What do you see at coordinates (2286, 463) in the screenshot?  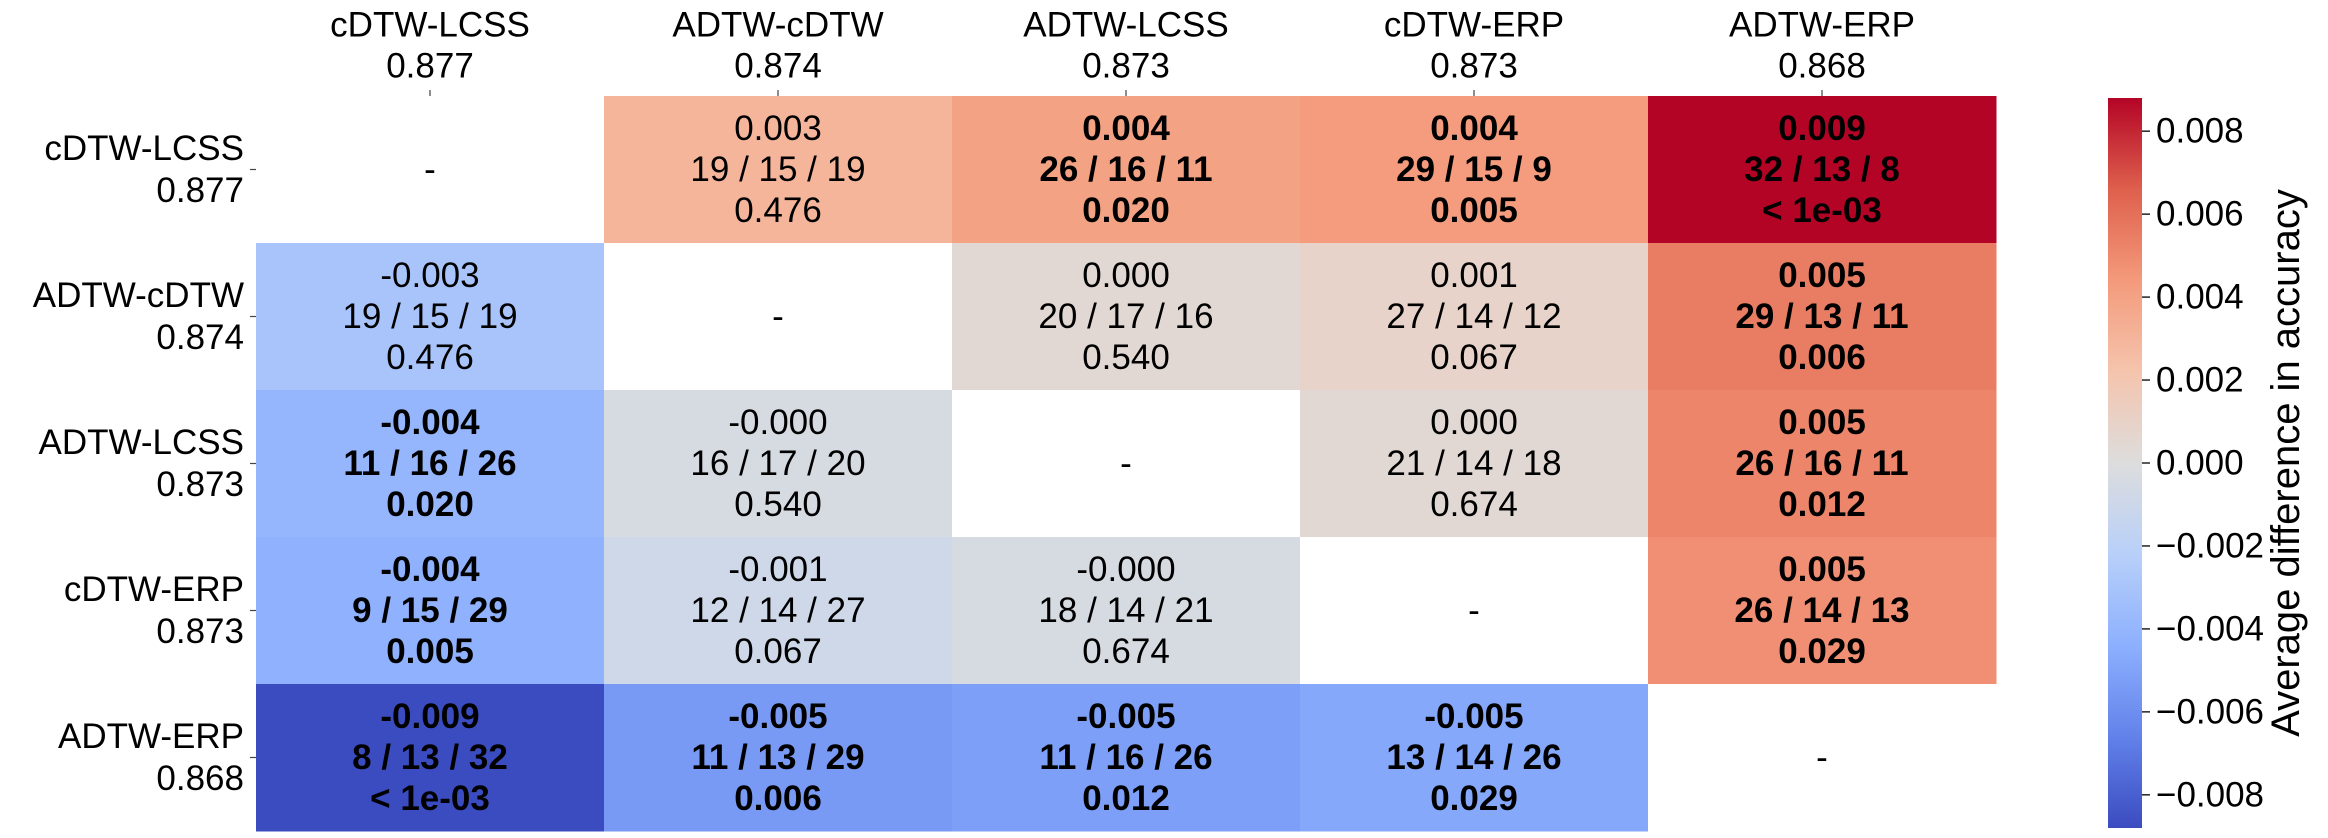 I see `colorbar-label: Average difference in accuracy` at bounding box center [2286, 463].